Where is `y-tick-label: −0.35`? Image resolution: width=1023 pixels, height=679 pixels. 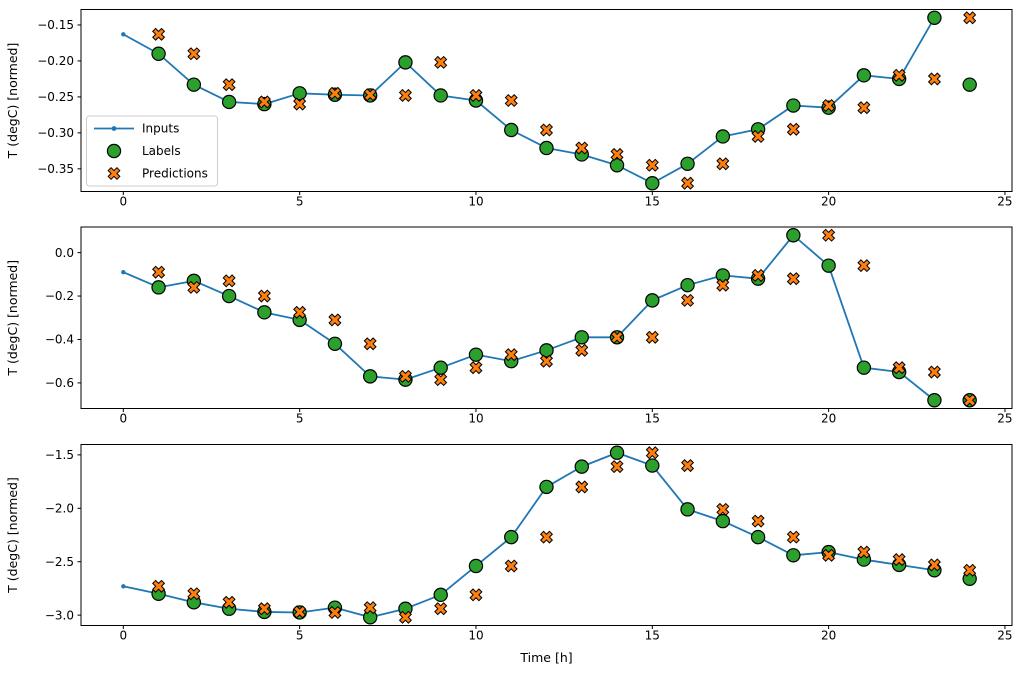
y-tick-label: −0.35 is located at coordinates (55, 169).